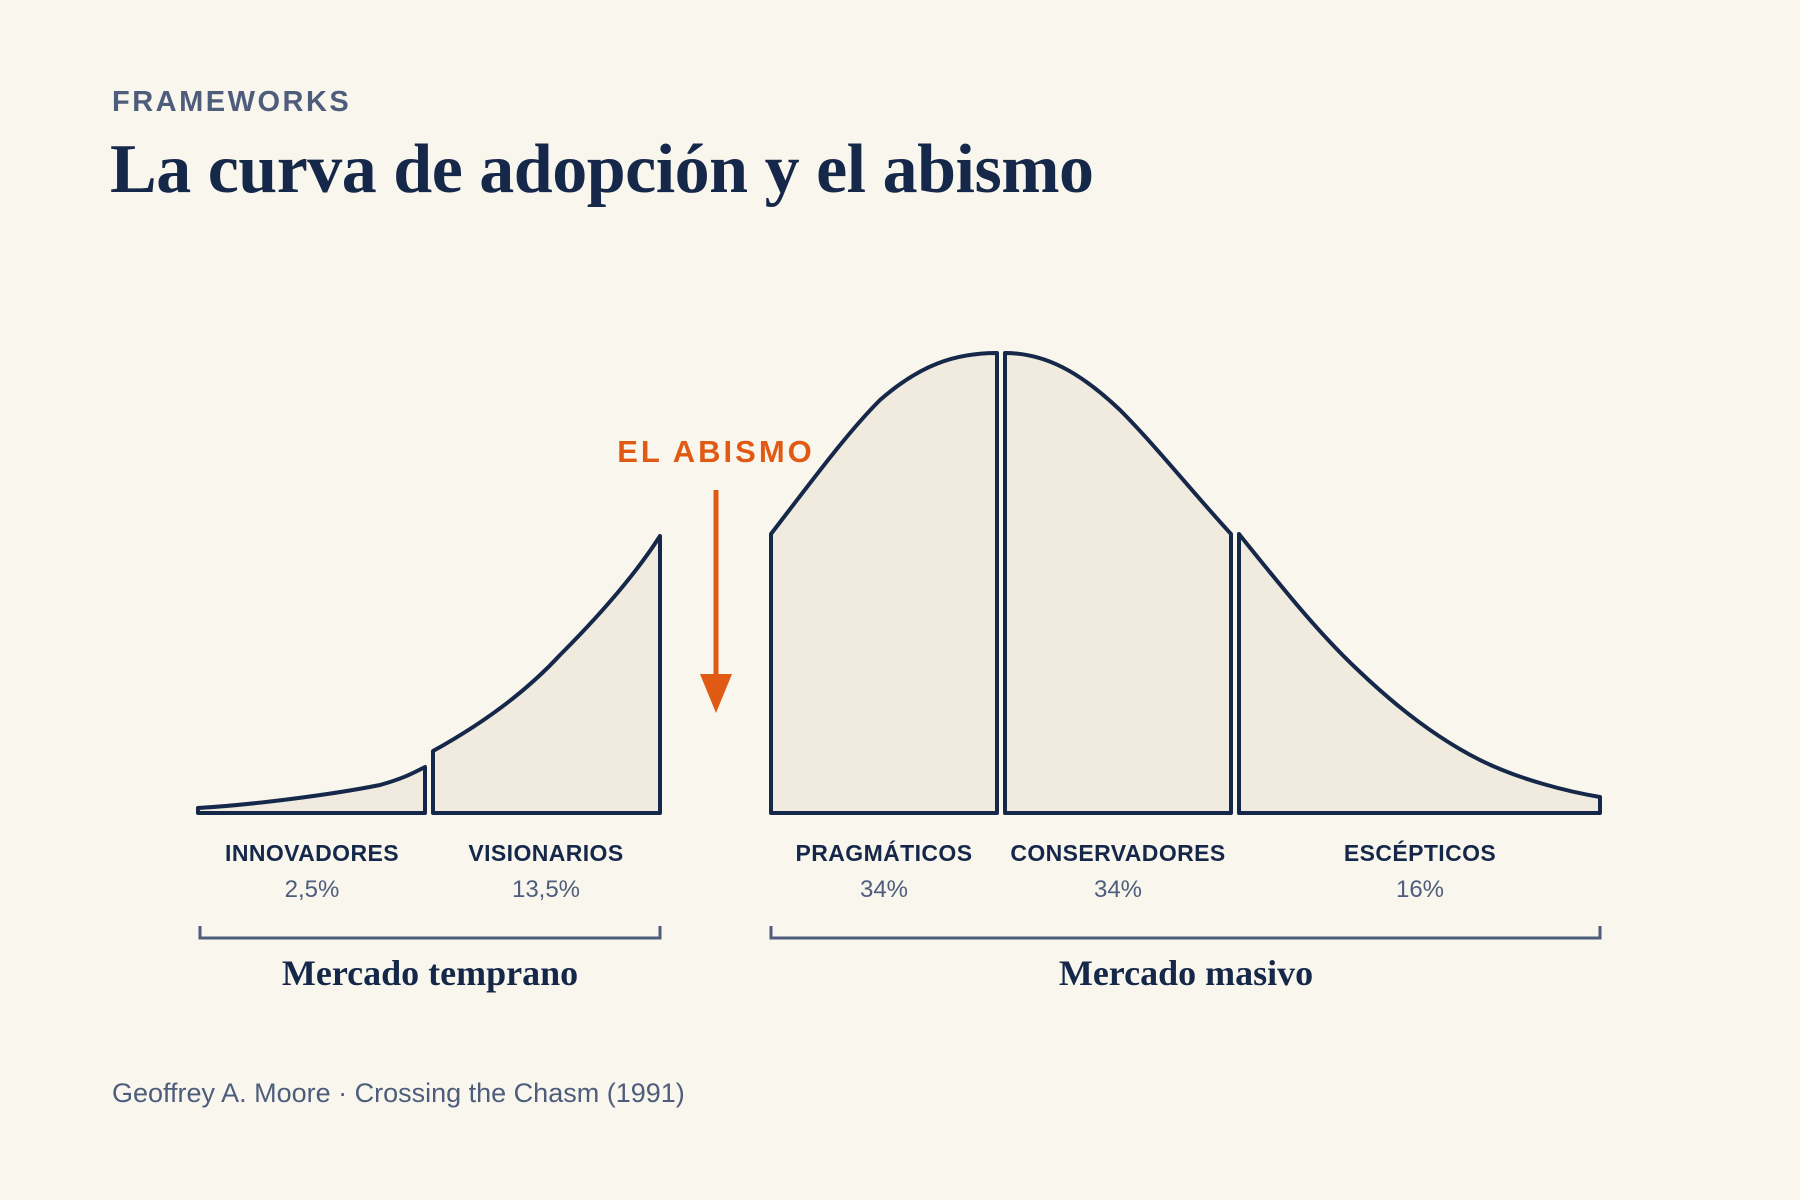 This screenshot has width=1800, height=1200. I want to click on segment-pragmaticos, so click(884, 583).